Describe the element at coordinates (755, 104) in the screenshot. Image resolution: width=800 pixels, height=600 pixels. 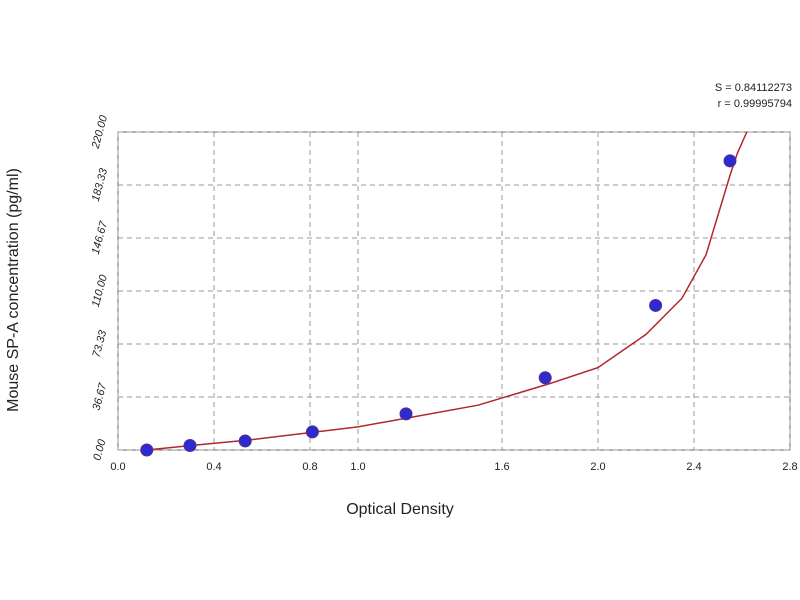
I see `annotation: r = 0.99995794` at that location.